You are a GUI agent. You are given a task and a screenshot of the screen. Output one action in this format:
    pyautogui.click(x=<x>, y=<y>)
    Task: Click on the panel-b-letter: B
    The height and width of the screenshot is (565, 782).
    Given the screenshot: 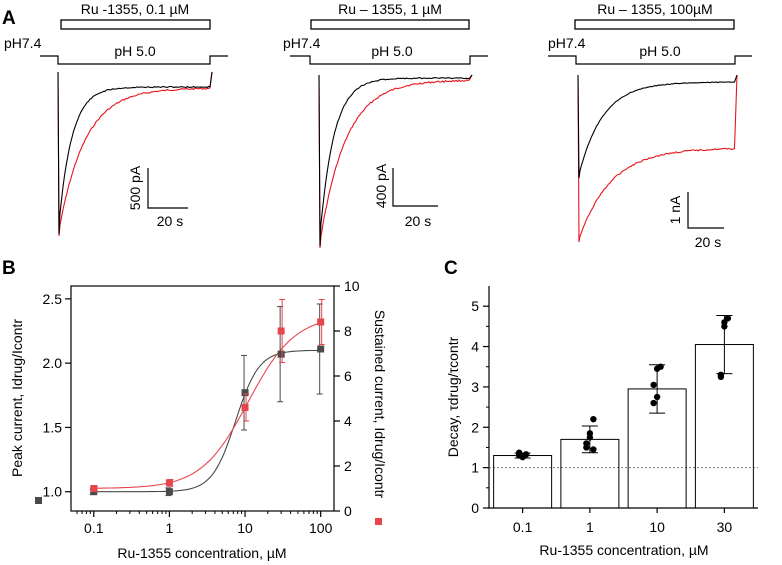 What is the action you would take?
    pyautogui.click(x=9, y=268)
    